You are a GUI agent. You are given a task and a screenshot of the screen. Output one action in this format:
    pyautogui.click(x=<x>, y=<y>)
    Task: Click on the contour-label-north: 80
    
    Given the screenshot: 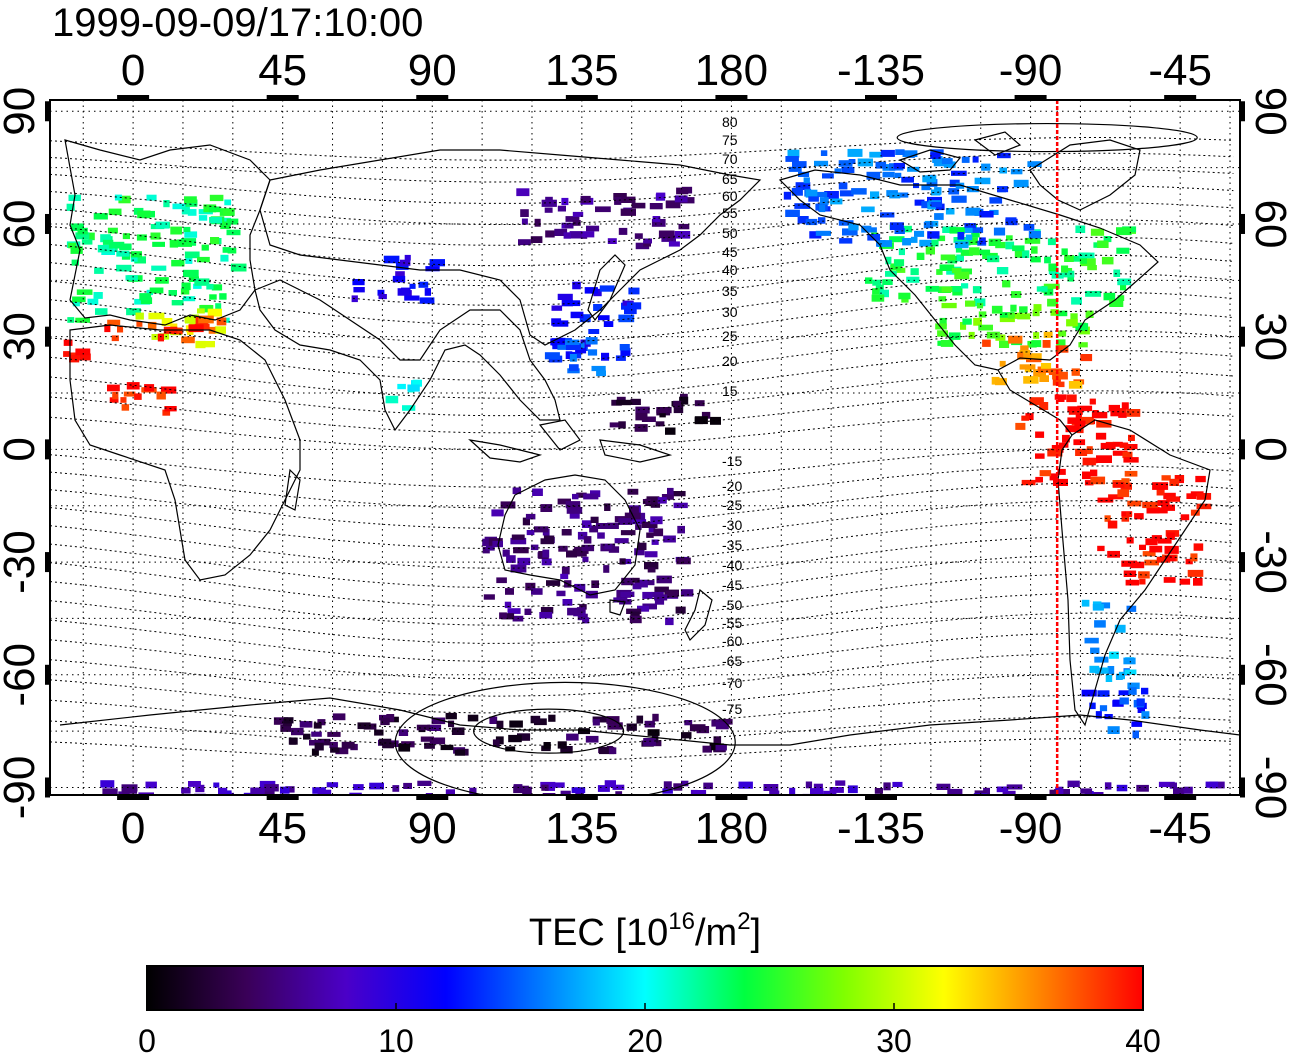 What is the action you would take?
    pyautogui.click(x=730, y=122)
    